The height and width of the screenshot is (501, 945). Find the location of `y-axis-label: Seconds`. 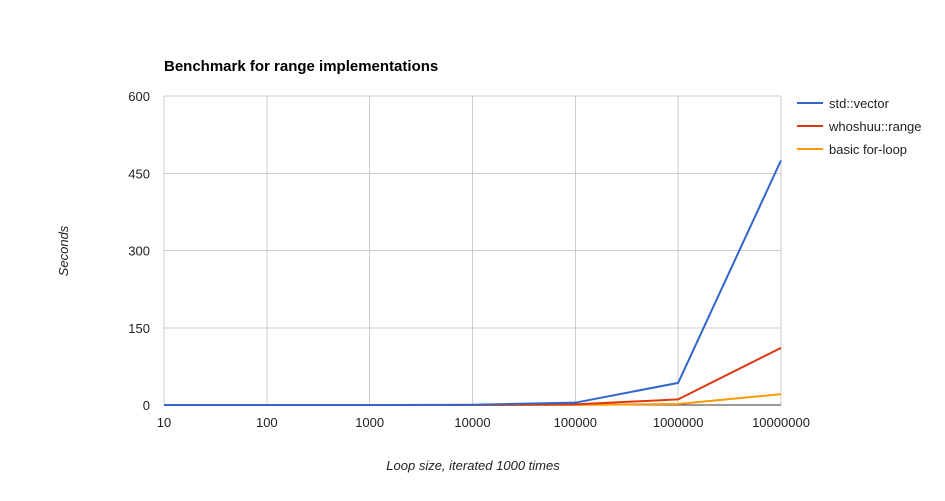

y-axis-label: Seconds is located at coordinates (63, 250).